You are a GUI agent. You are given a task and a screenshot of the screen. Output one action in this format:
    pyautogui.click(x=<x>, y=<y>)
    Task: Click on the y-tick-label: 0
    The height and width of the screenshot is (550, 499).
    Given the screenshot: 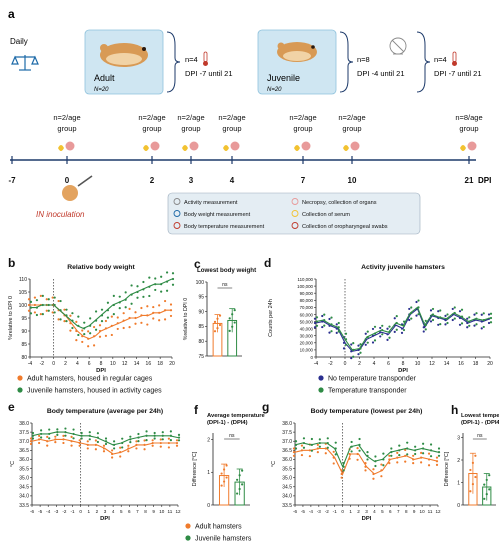 What is the action you would take?
    pyautogui.click(x=312, y=357)
    